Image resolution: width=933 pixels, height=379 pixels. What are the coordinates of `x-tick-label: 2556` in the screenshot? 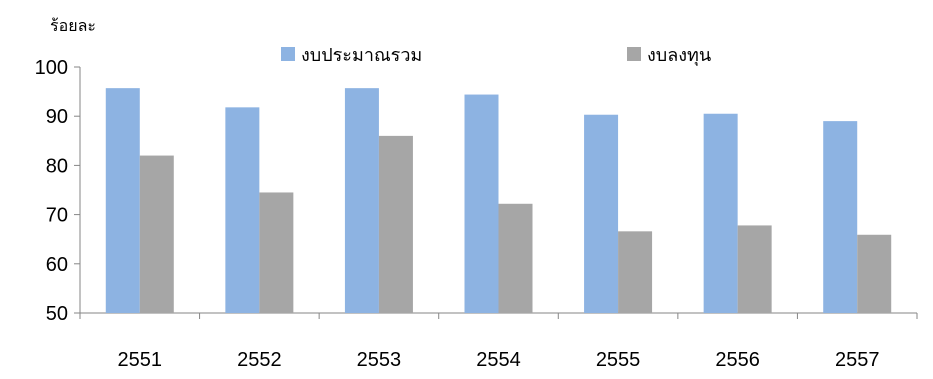 It's located at (737, 360).